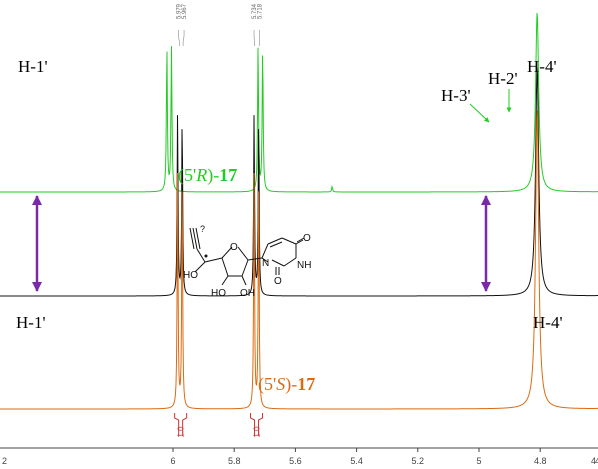 This screenshot has height=469, width=598. Describe the element at coordinates (261, 11) in the screenshot. I see `peak-list-value: 5.718` at that location.